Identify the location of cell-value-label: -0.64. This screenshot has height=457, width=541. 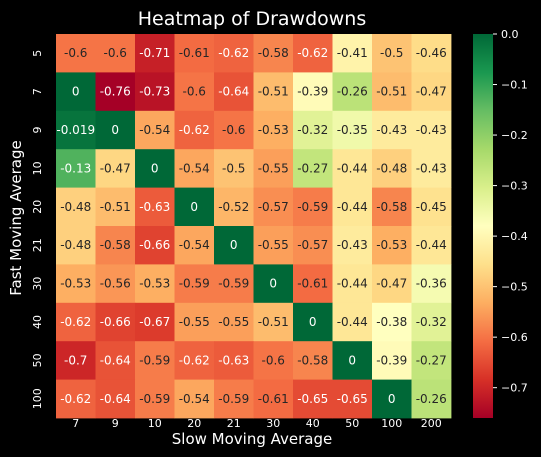
(115, 399).